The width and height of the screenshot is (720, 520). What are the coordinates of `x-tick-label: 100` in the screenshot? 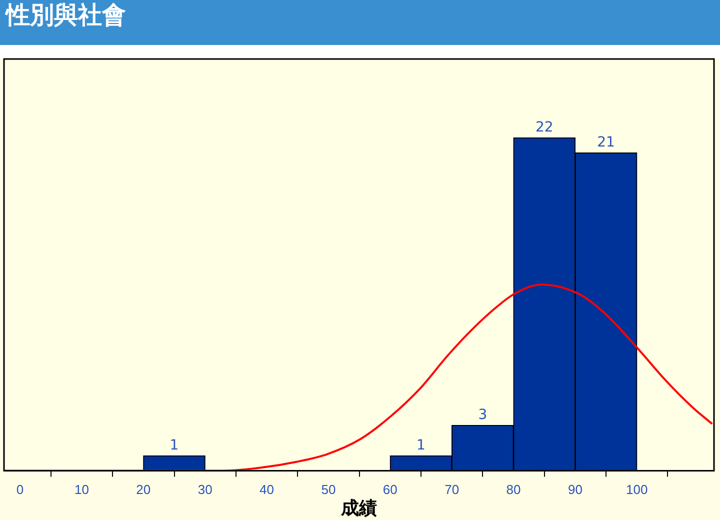 It's located at (637, 490).